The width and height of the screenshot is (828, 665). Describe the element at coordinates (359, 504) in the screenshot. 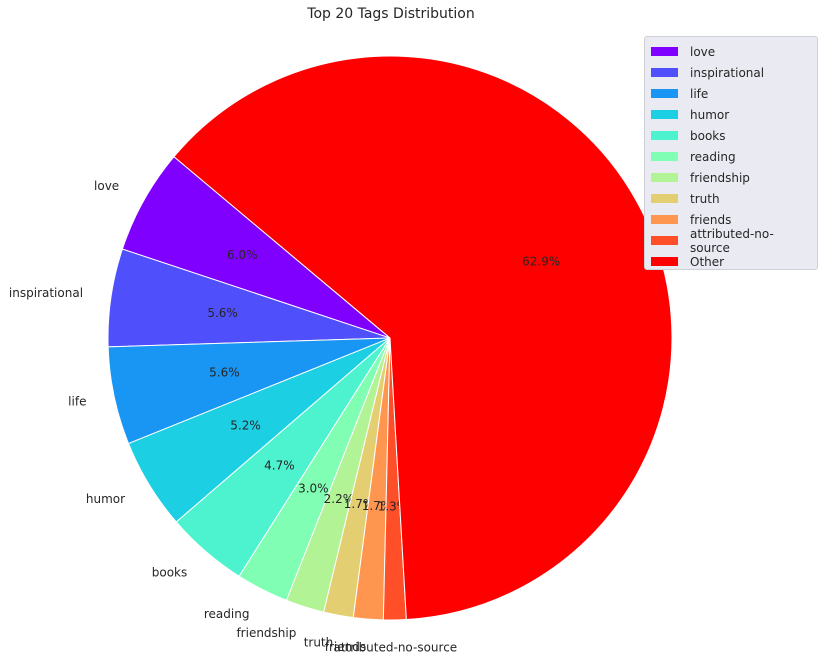

I see `pct-label-truth: 1.7%` at that location.